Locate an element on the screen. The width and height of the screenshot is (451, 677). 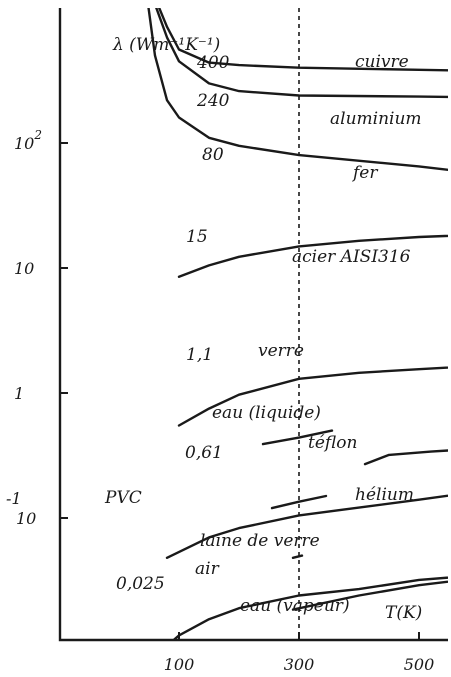
x-axis-title: T(K) is located at coordinates (403, 613).